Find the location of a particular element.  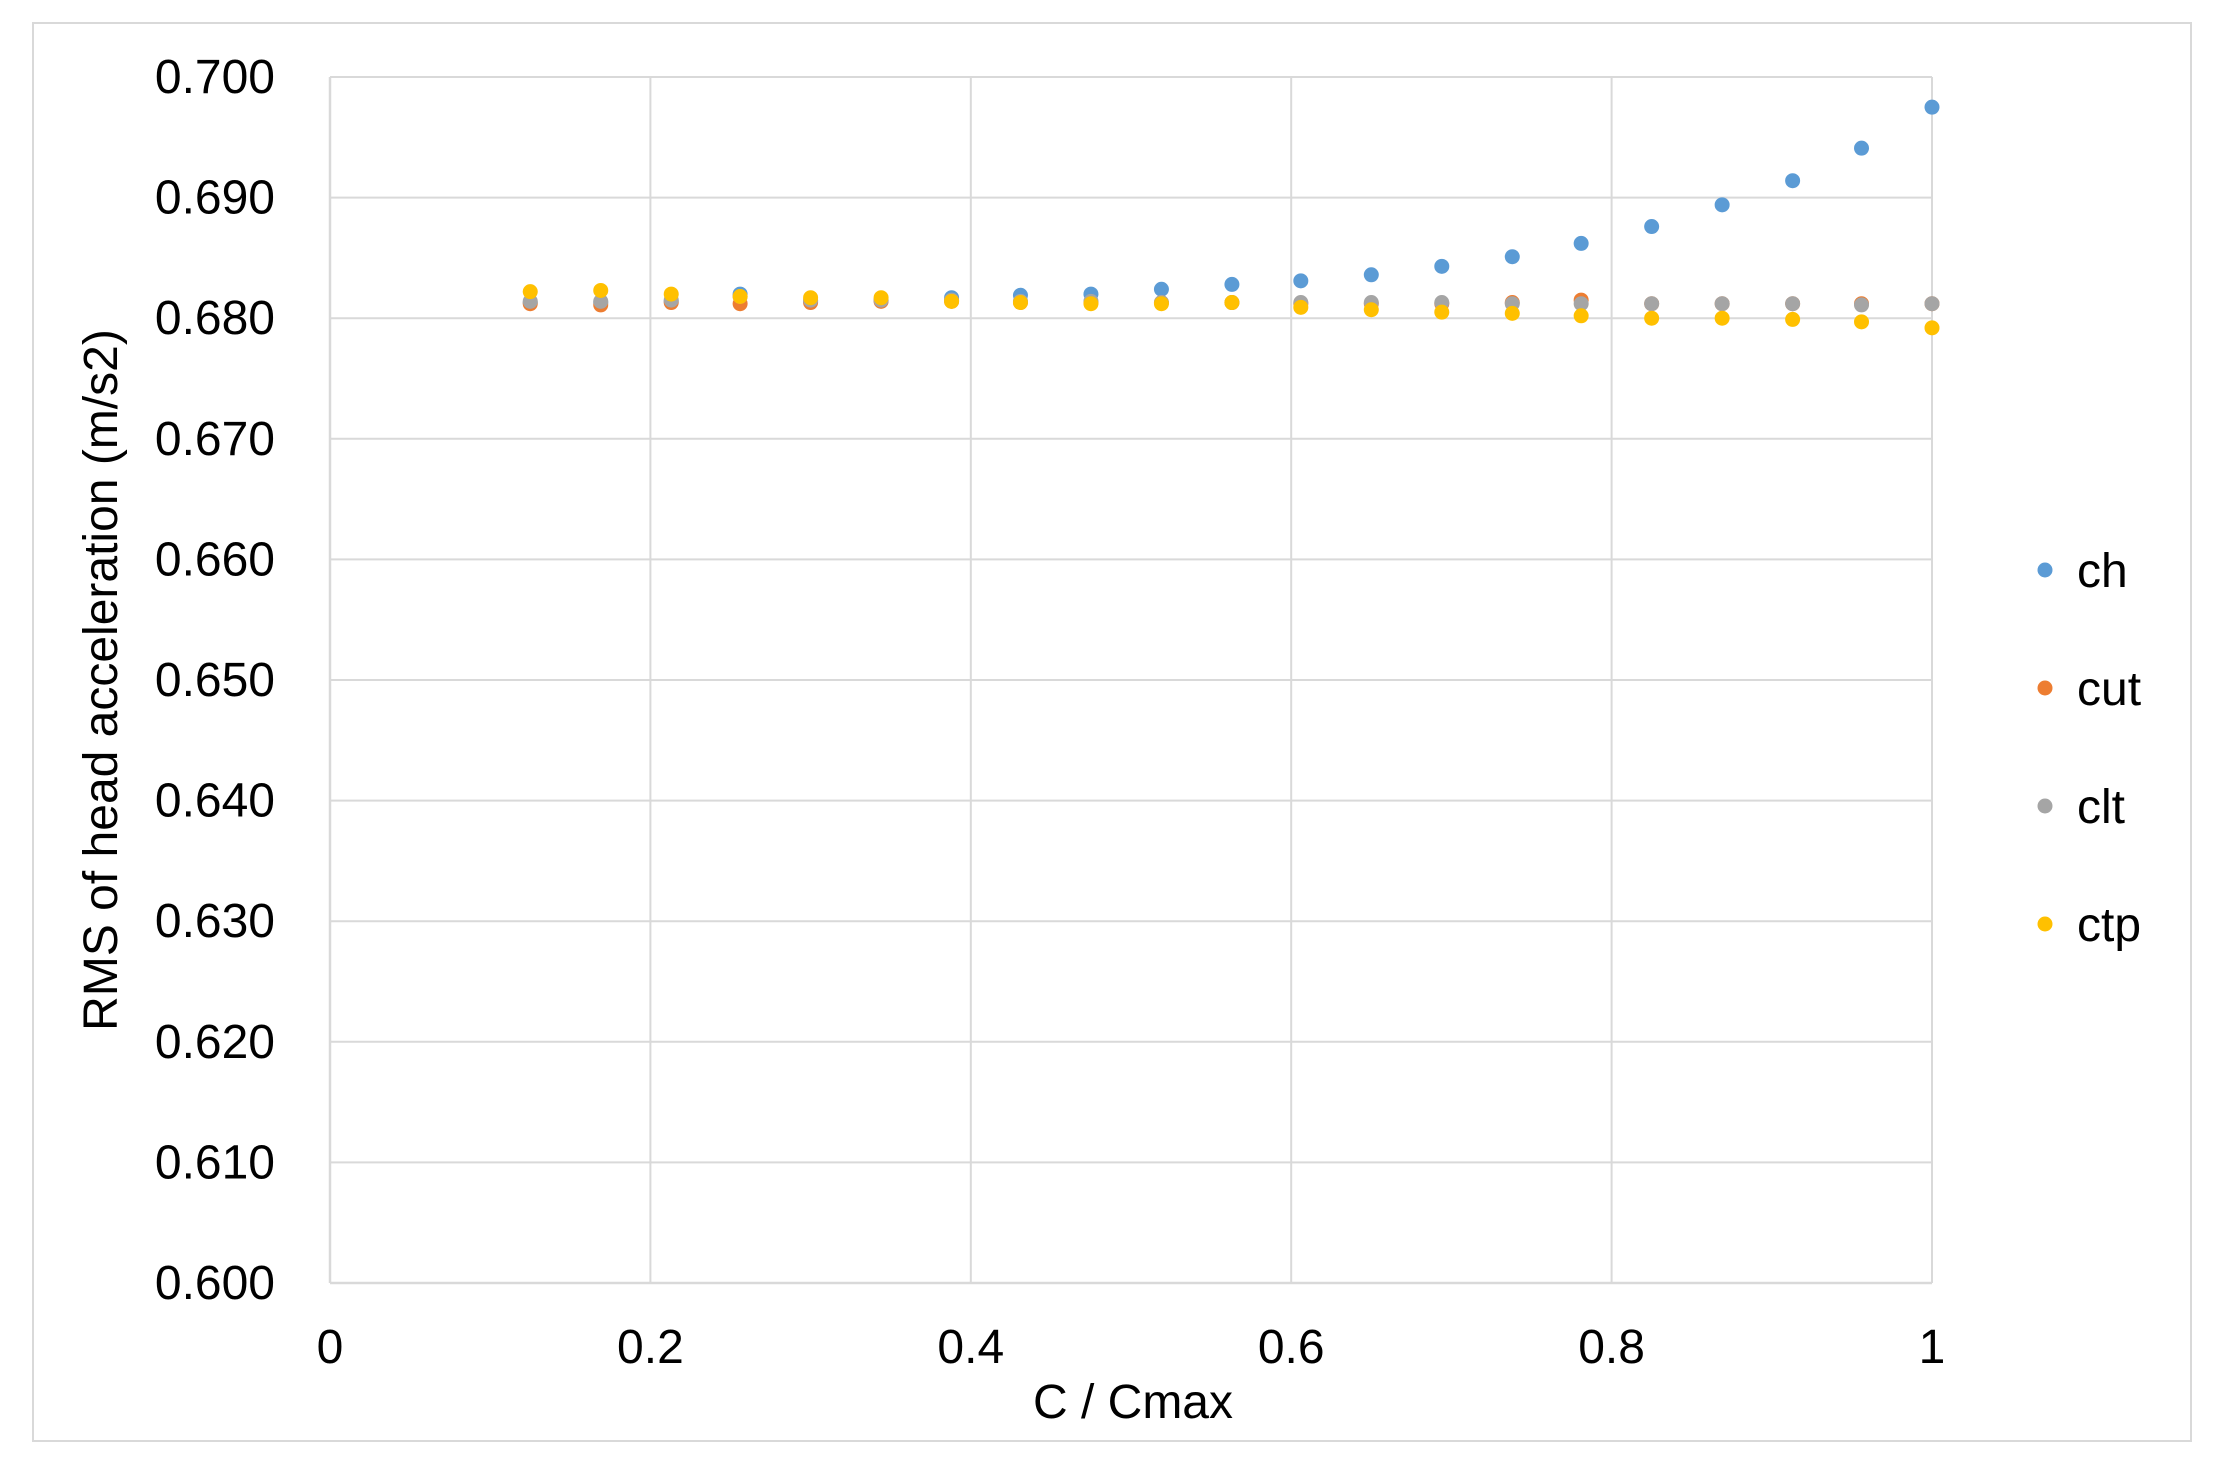

legend-label-ch: ch is located at coordinates (2102, 571).